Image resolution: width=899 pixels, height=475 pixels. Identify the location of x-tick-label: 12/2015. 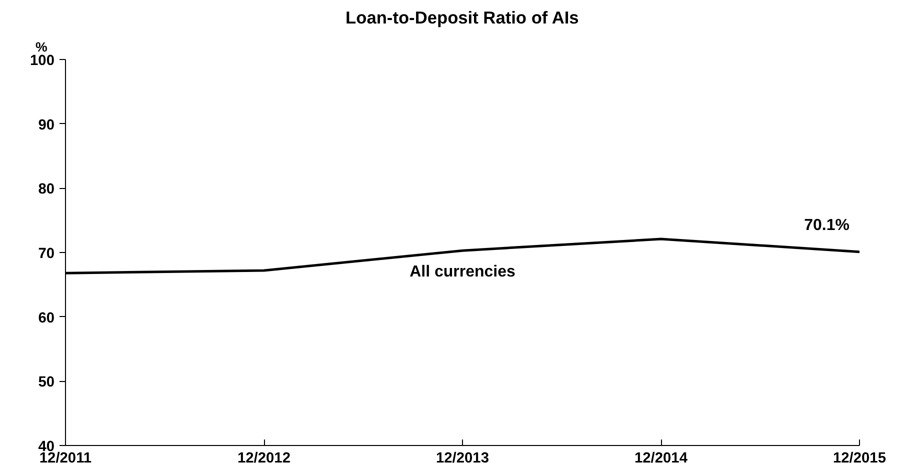
(859, 458).